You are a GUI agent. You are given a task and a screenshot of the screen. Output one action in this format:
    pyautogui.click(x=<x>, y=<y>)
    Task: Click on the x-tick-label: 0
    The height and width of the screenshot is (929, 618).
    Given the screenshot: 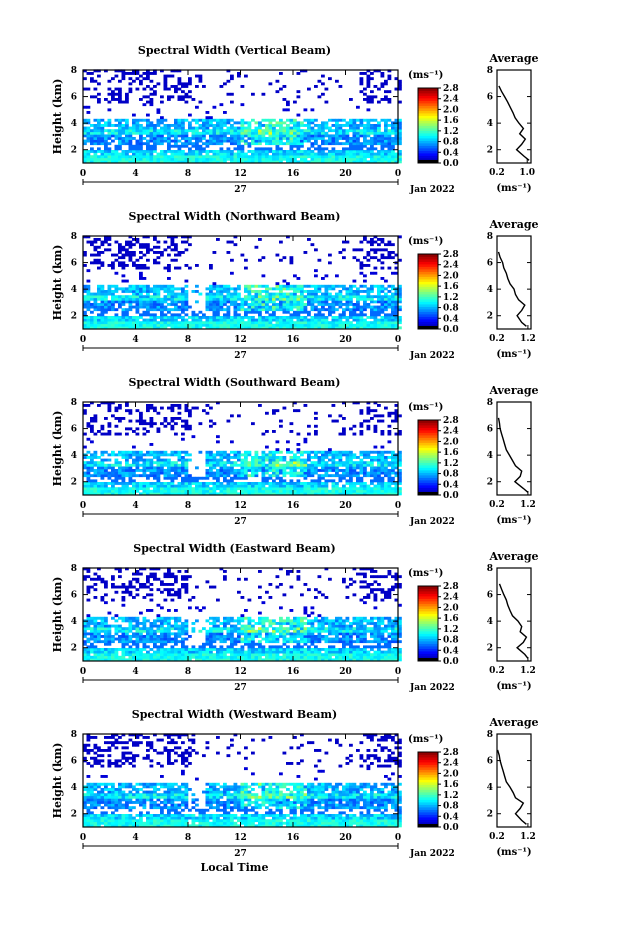 What is the action you would take?
    pyautogui.click(x=398, y=506)
    